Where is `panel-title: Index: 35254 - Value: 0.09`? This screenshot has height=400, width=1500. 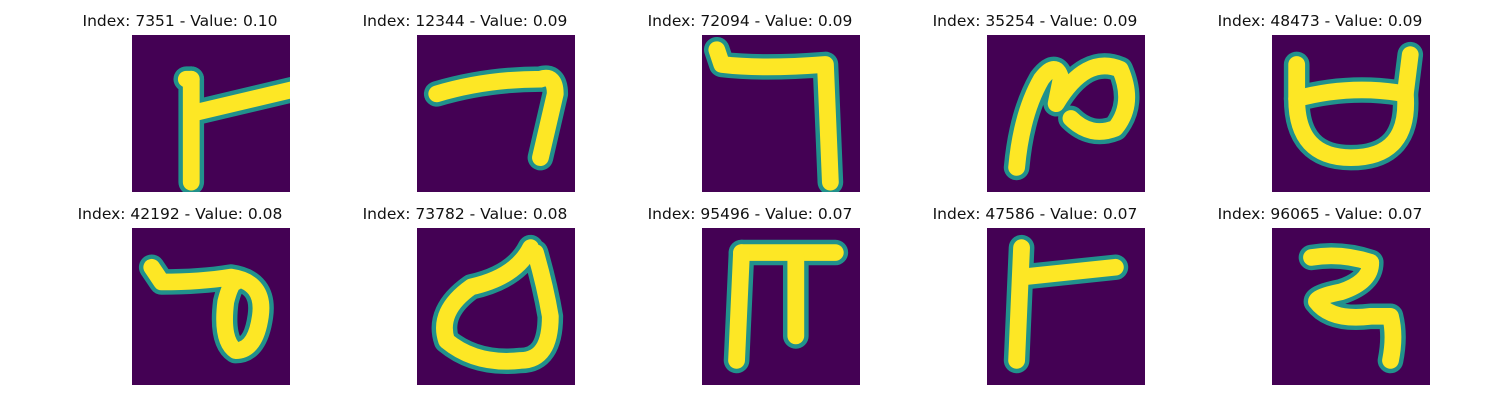
panel-title: Index: 35254 - Value: 0.09 is located at coordinates (1035, 21).